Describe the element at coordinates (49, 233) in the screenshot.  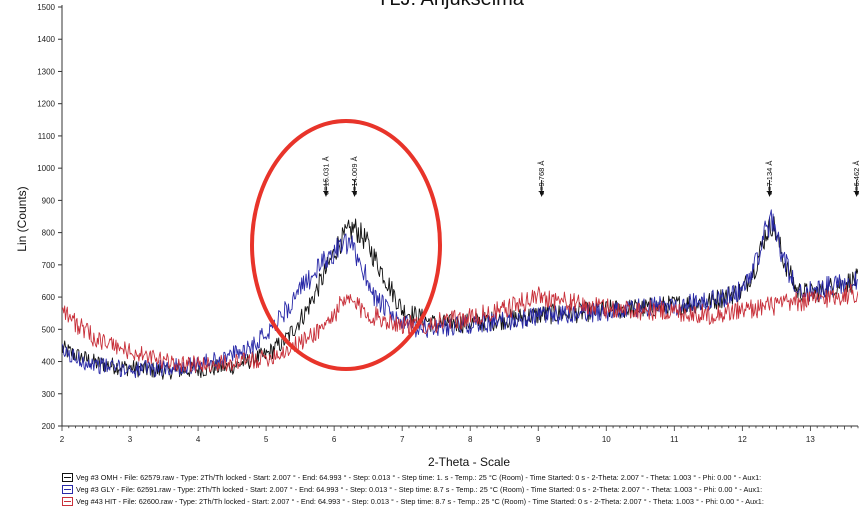
I see `y-tick-label: 800` at that location.